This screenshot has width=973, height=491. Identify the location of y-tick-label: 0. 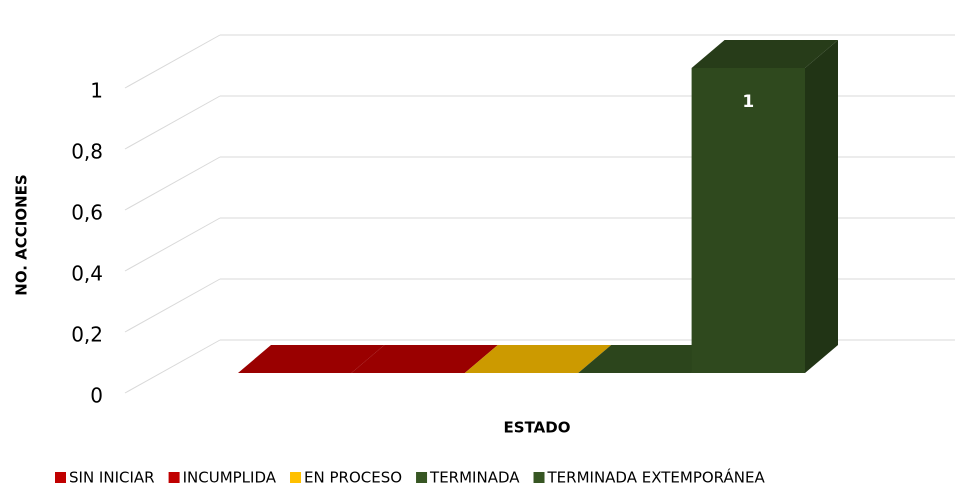
(96, 396).